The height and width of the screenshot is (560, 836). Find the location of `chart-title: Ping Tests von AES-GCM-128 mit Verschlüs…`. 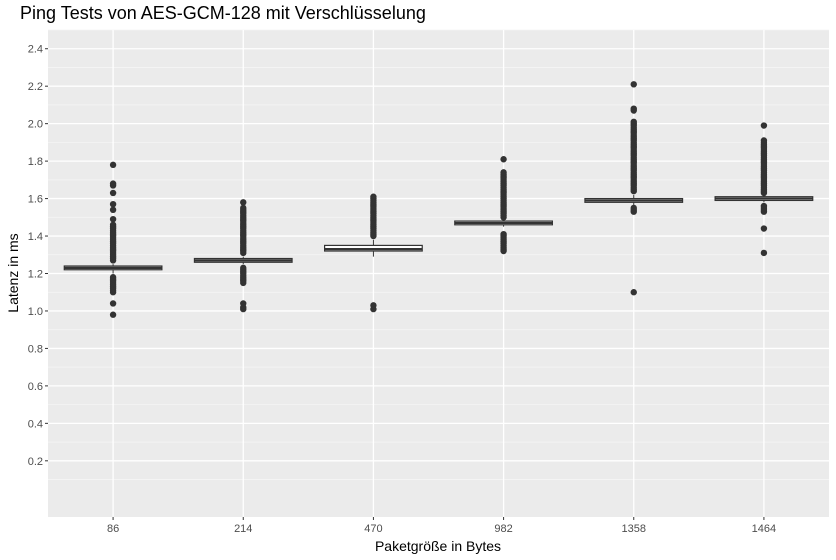

chart-title: Ping Tests von AES-GCM-128 mit Verschlüs… is located at coordinates (223, 13).